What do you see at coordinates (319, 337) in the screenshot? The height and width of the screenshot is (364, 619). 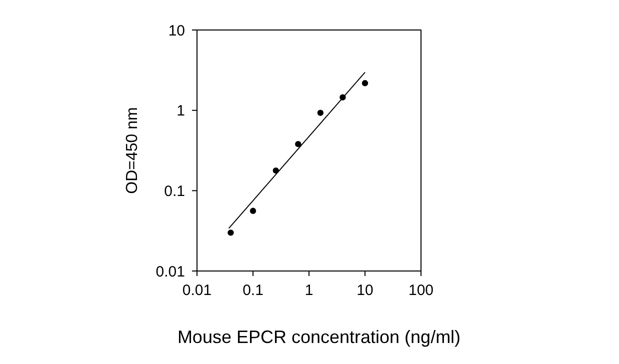 I see `x-axis-title: Mouse EPCR concentration (ng/ml)` at bounding box center [319, 337].